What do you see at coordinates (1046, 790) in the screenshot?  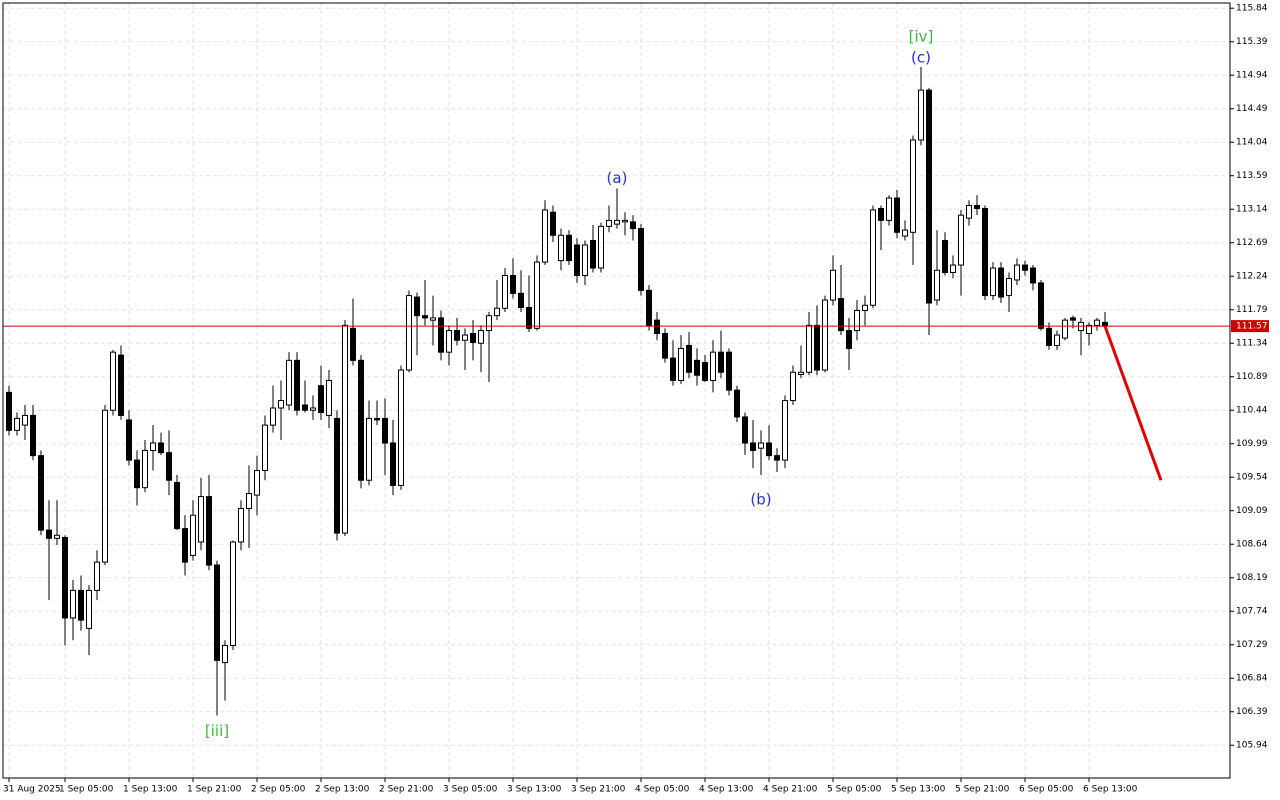 I see `x-tick-label: 6 Sep 05:00` at bounding box center [1046, 790].